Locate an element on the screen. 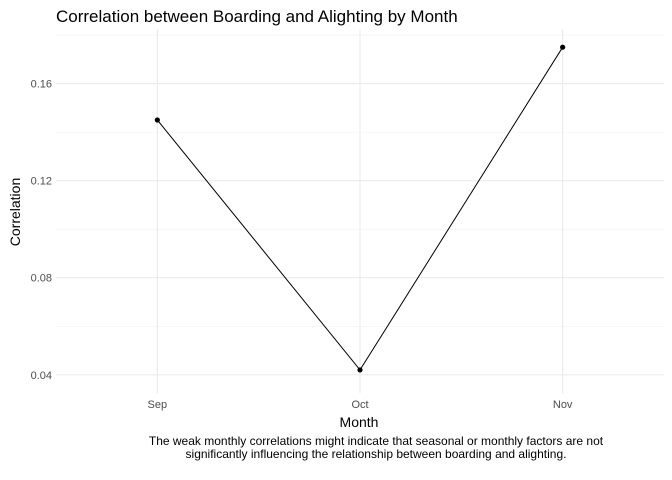 The height and width of the screenshot is (480, 672). y-tick-label: 0.12 is located at coordinates (41, 182).